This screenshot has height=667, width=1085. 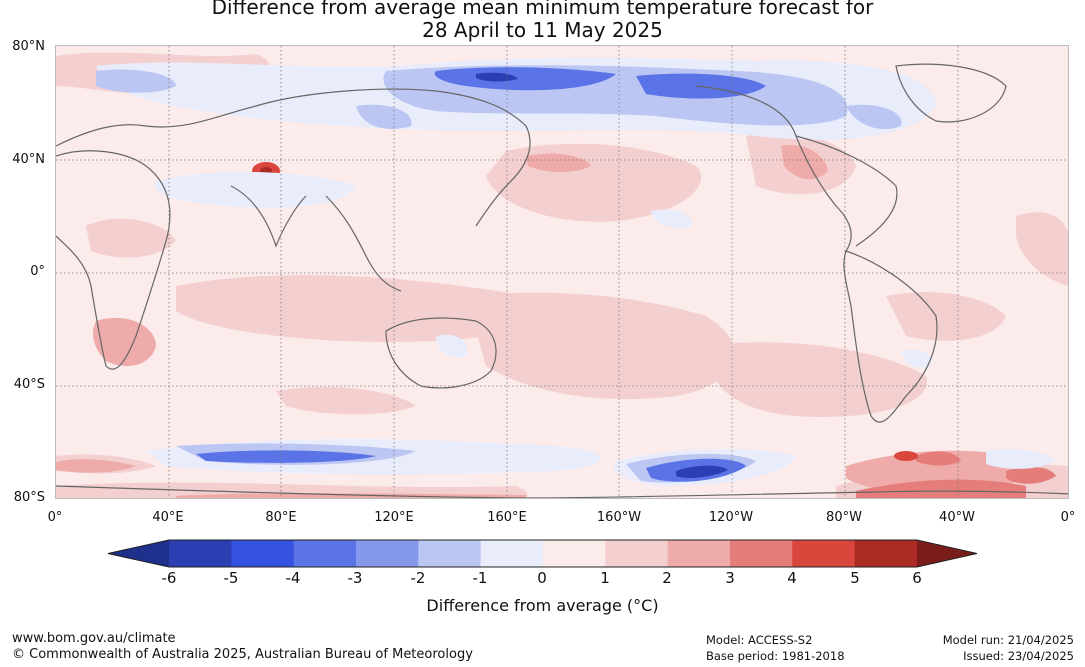 What do you see at coordinates (957, 517) in the screenshot?
I see `lon-label-40w: 40°W` at bounding box center [957, 517].